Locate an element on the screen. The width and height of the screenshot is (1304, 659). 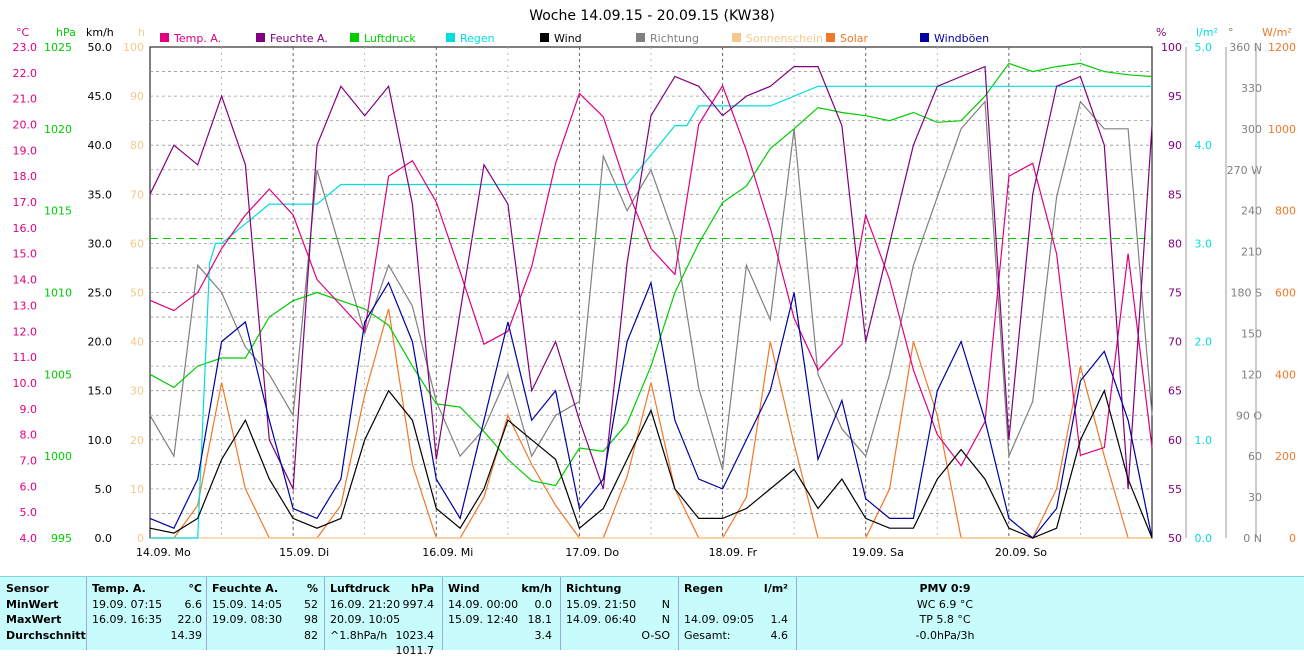
axis-tick-hpa: 1010 is located at coordinates (58, 293).